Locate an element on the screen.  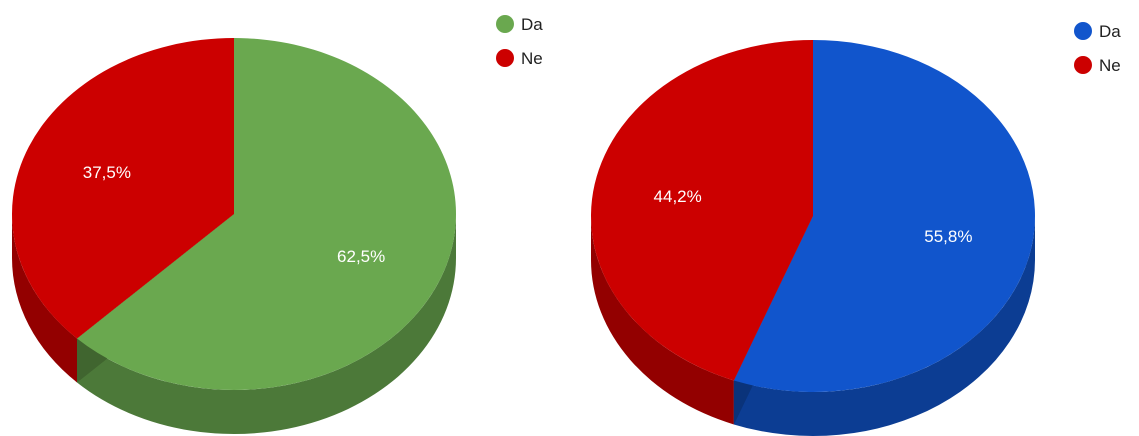
pie-side-da is located at coordinates (884, 326).